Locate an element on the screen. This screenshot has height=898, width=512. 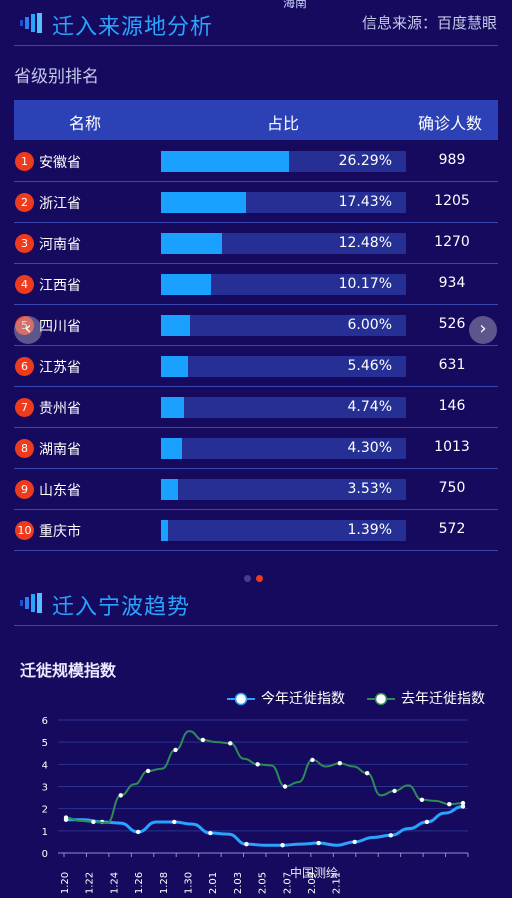
legend-item-this-year: 今年迁徙指数 is located at coordinates (286, 698).